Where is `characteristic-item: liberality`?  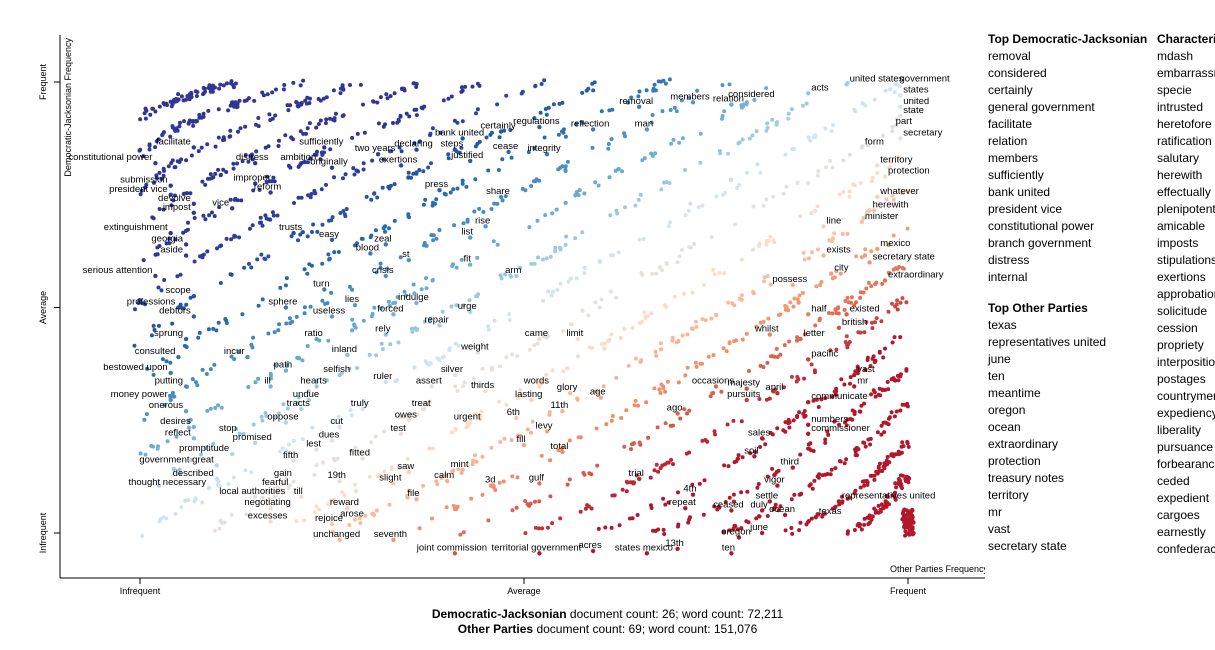
characteristic-item: liberality is located at coordinates (1179, 430).